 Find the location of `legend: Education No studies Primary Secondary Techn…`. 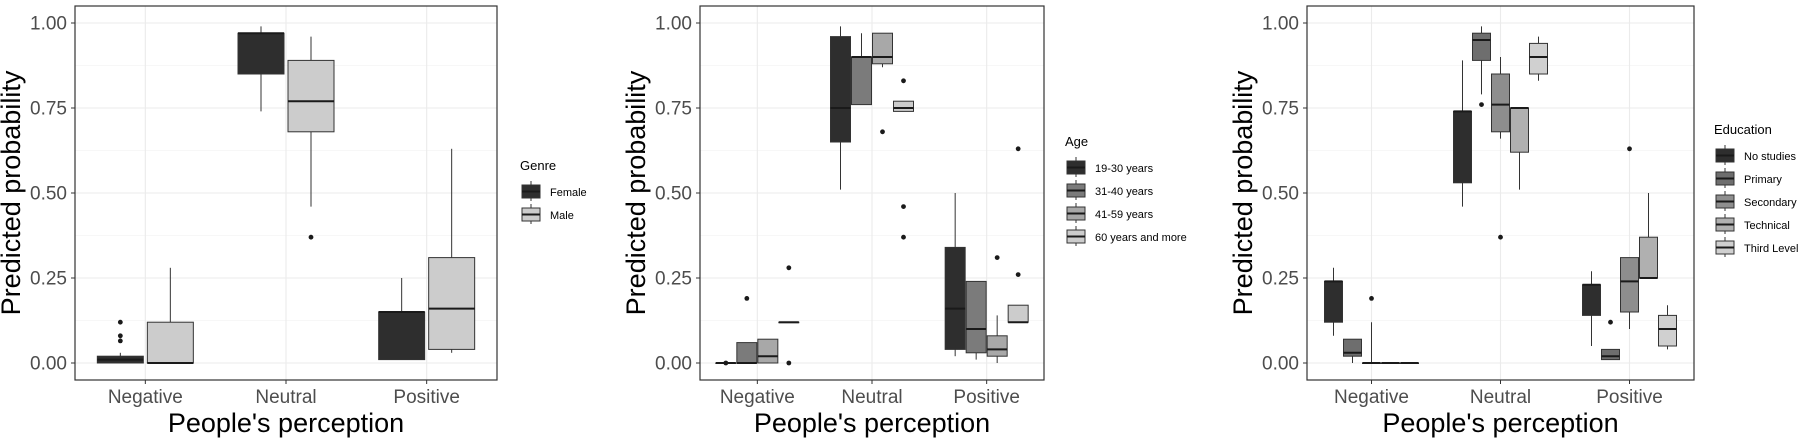

legend: Education No studies Primary Secondary Techn… is located at coordinates (1756, 189).